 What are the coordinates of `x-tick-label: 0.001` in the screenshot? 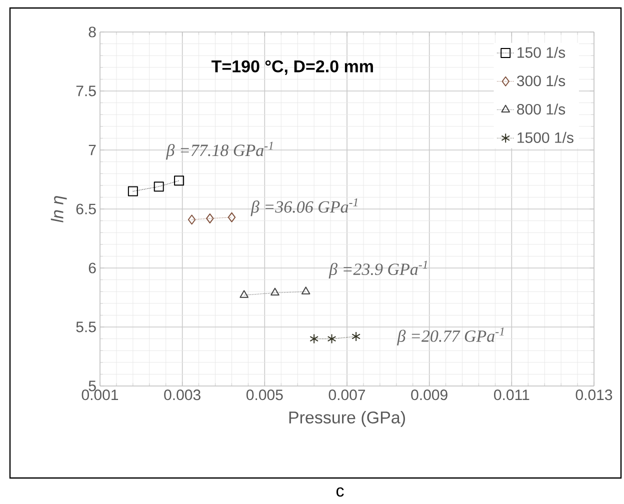 It's located at (100, 395).